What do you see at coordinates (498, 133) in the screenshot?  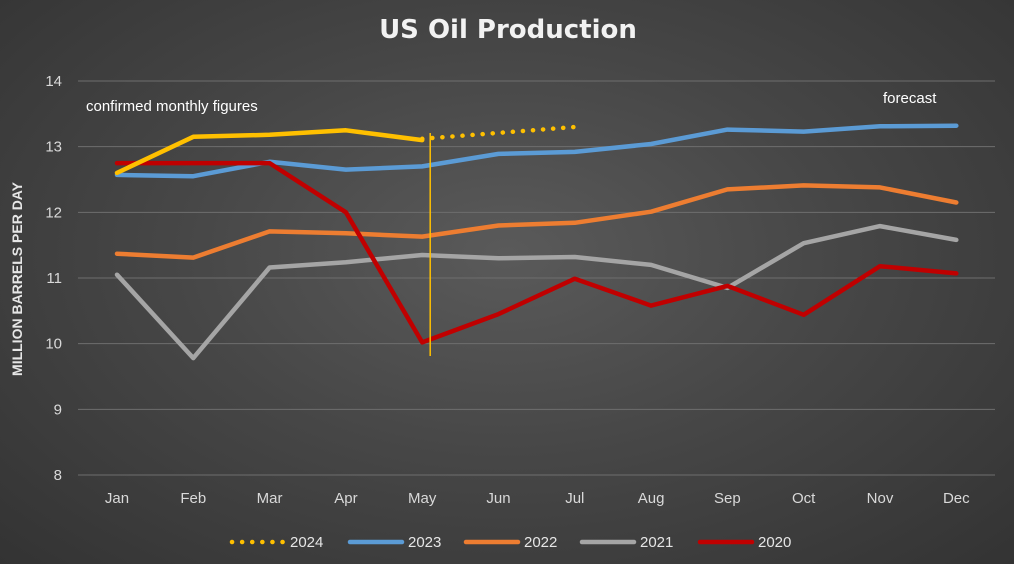 I see `series-forecast-line-2024` at bounding box center [498, 133].